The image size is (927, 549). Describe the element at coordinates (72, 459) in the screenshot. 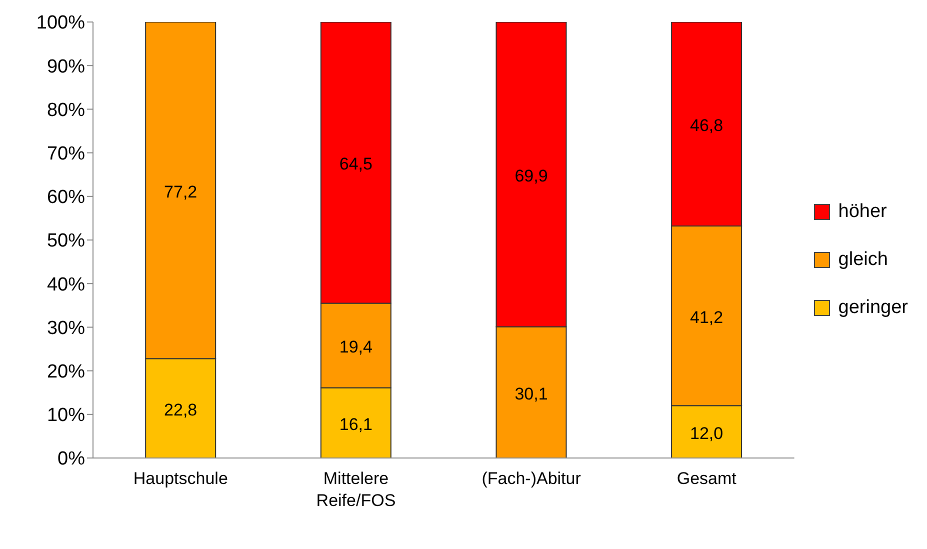

I see `y-tick-label: 0%` at that location.